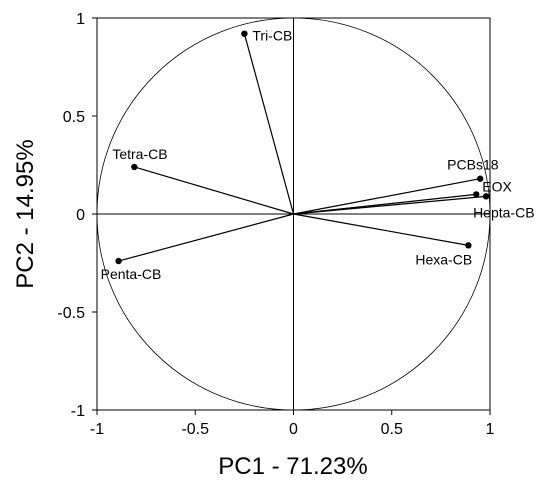  What do you see at coordinates (139, 154) in the screenshot?
I see `point-label: Tetra-CB` at bounding box center [139, 154].